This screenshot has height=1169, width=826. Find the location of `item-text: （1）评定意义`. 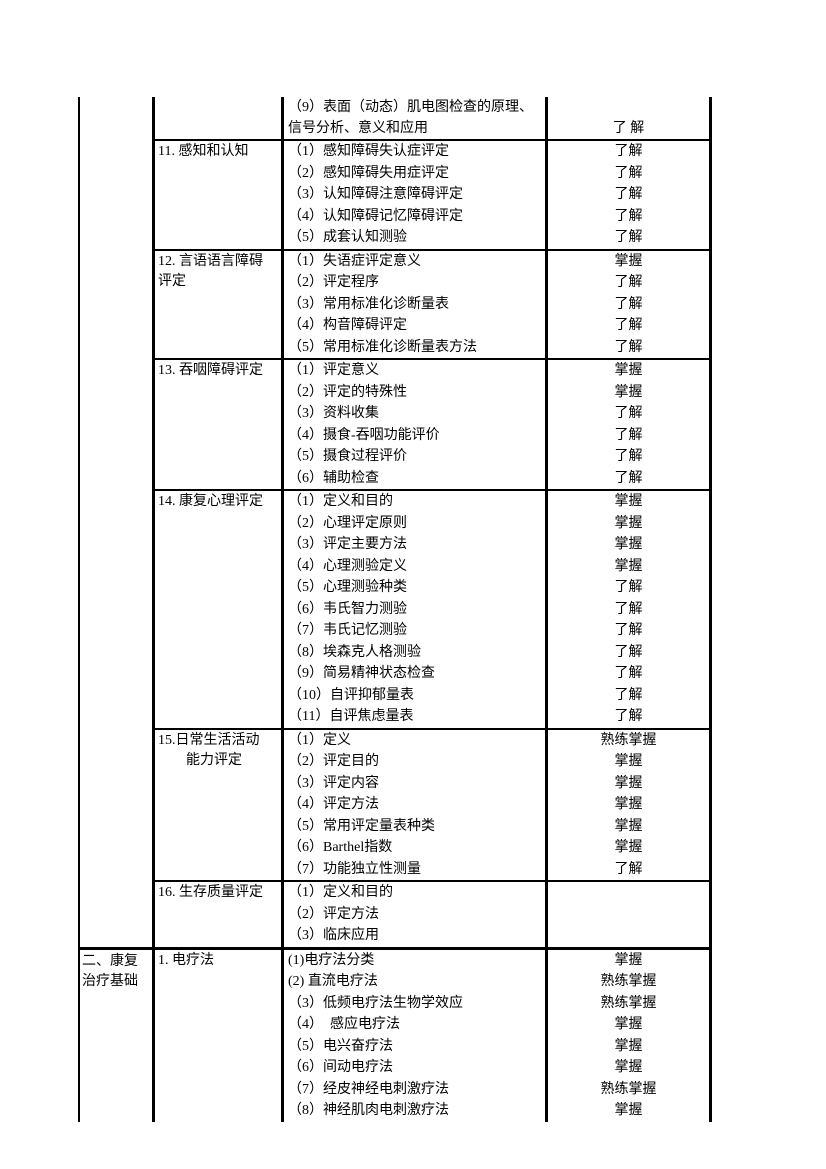

item-text: （1）评定意义 is located at coordinates (333, 370).